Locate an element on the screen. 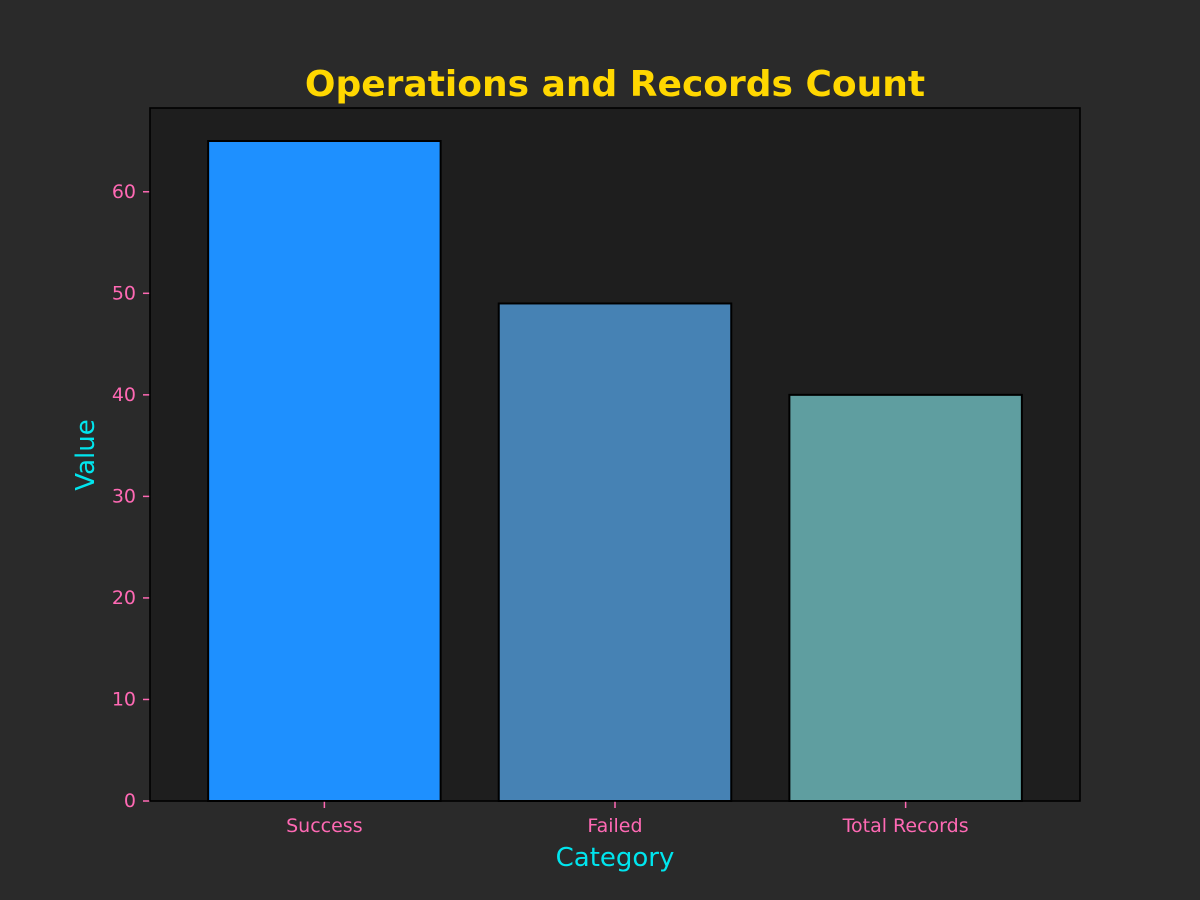 Image resolution: width=1200 pixels, height=900 pixels. x-tick-label: Success is located at coordinates (324, 826).